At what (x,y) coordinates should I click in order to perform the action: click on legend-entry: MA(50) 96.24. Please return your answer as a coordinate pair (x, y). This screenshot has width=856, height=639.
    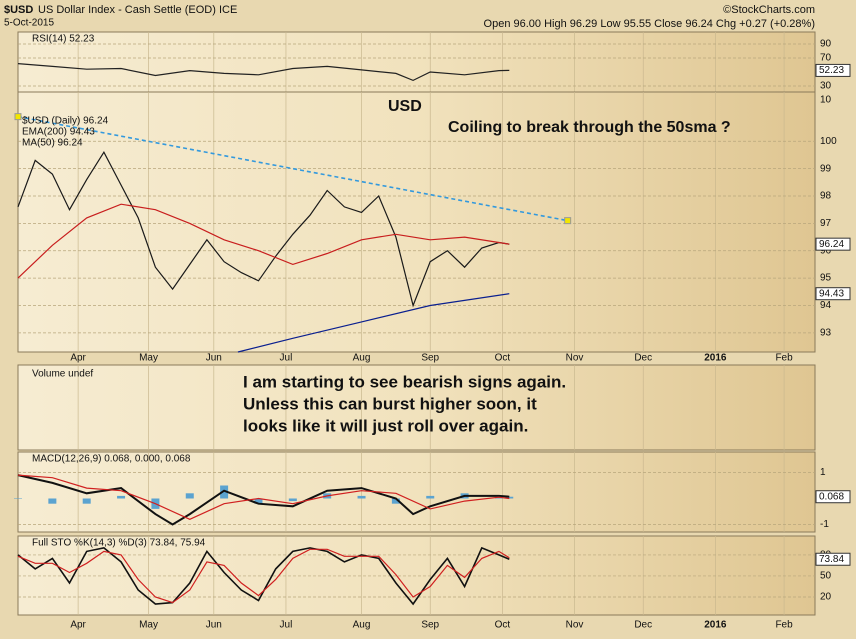
    Looking at the image, I should click on (52, 143).